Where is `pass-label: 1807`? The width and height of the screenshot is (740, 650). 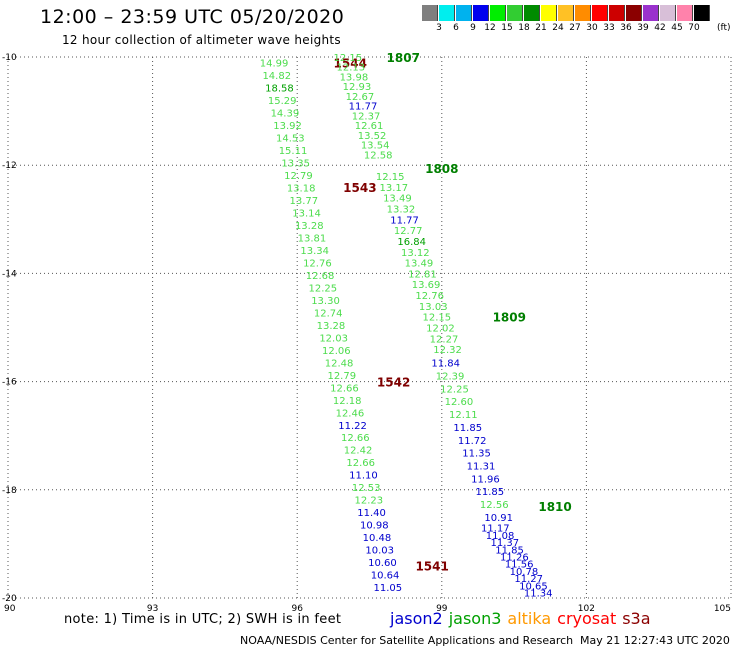
pass-label: 1807 is located at coordinates (403, 58).